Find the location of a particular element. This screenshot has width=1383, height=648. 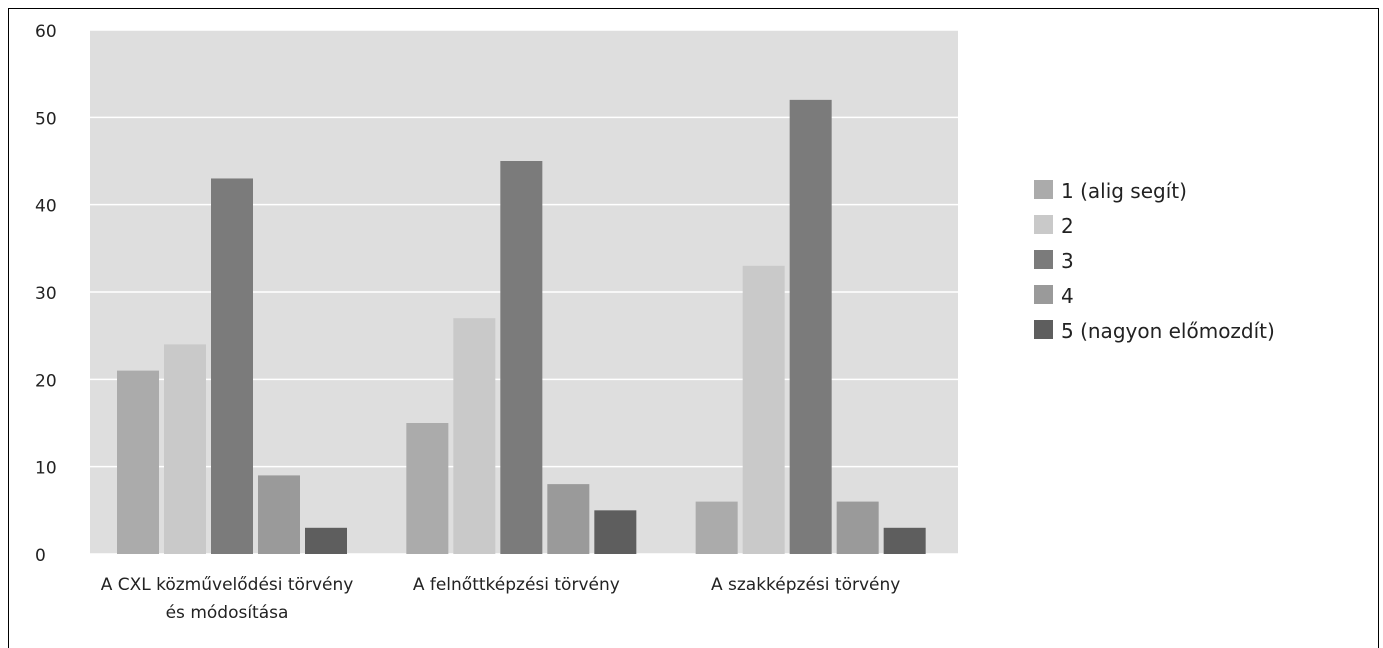

legend-label: 1 (alig segít) is located at coordinates (1124, 191).